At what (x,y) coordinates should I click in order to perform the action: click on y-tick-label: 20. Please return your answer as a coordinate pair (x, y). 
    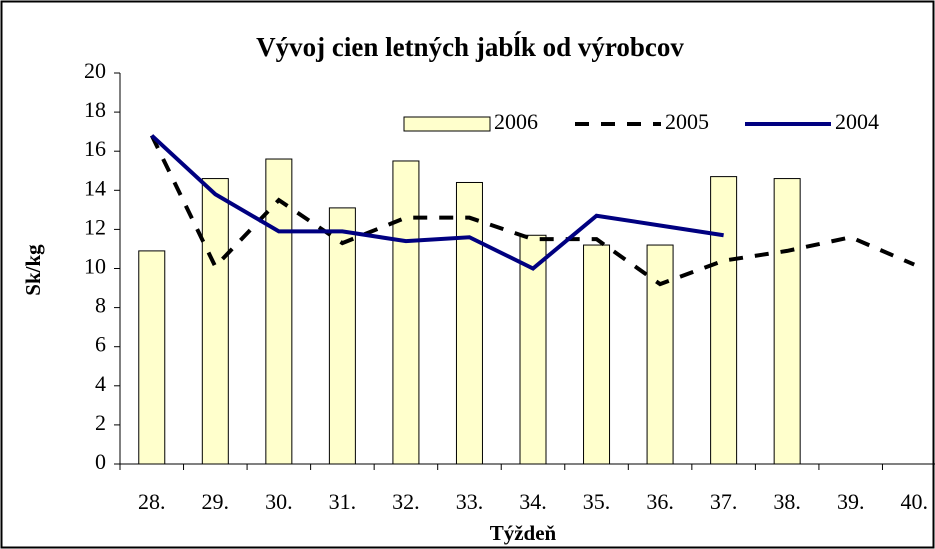
    Looking at the image, I should click on (95, 70).